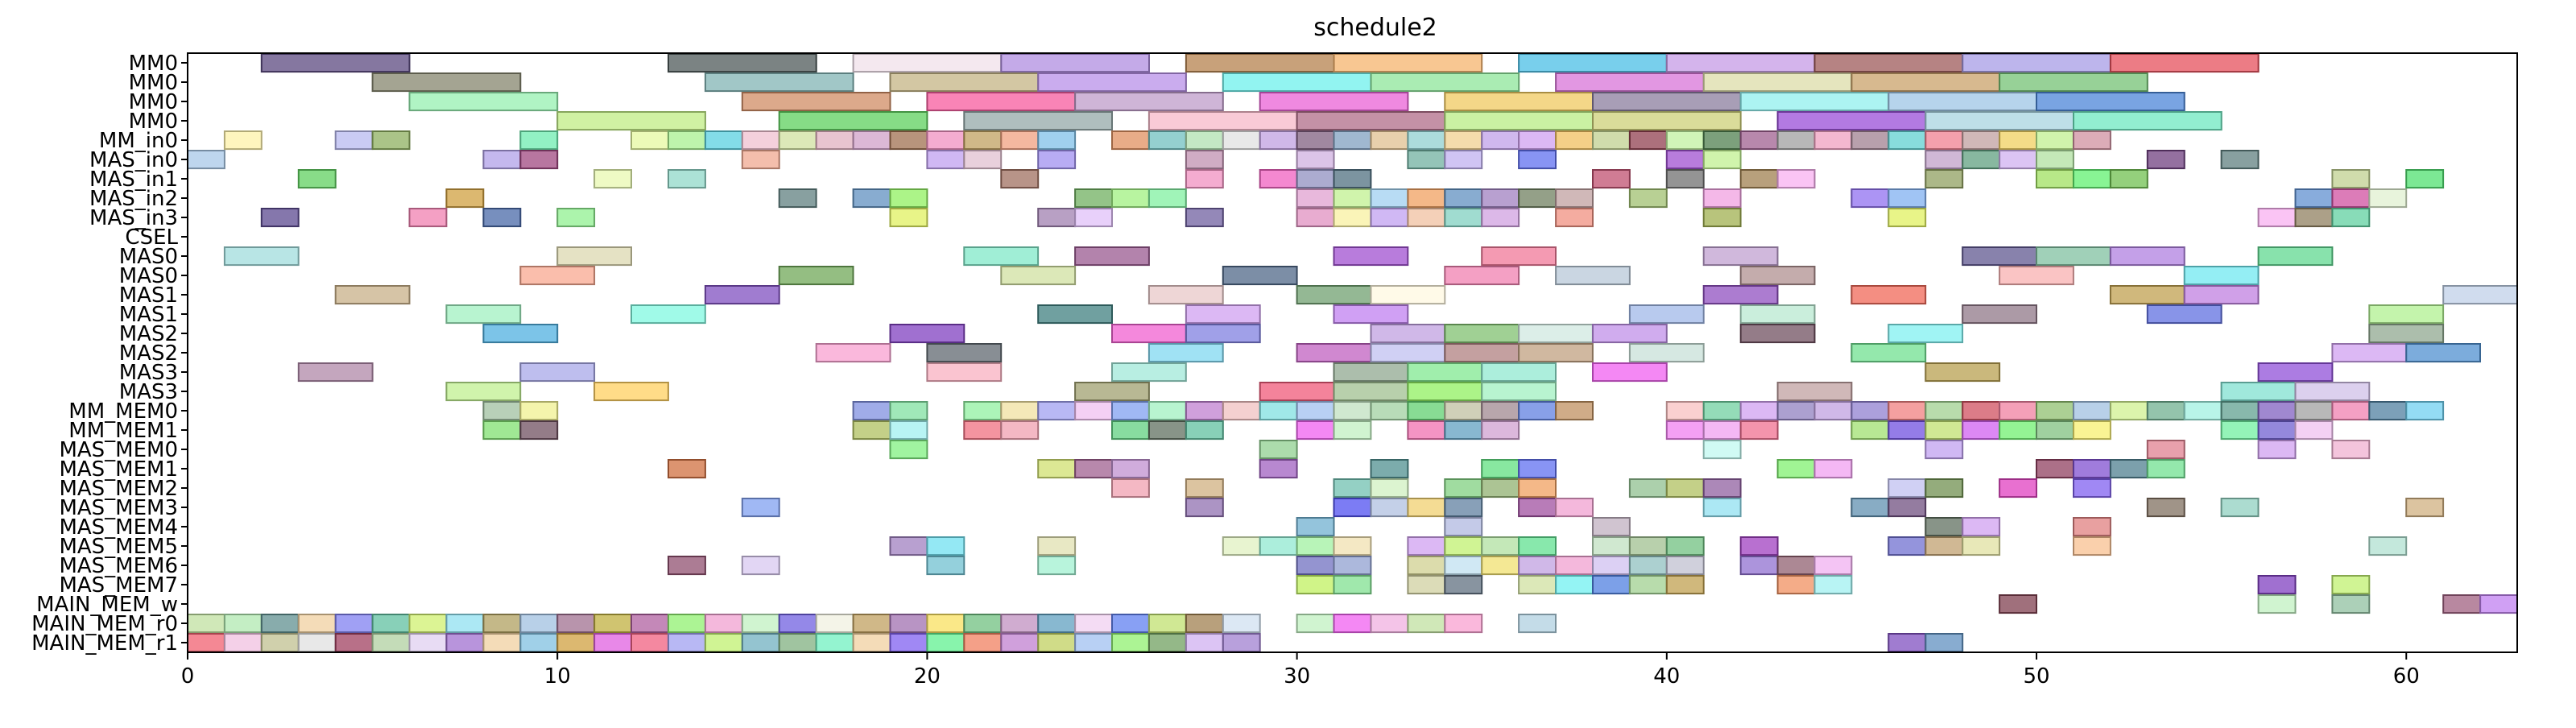  What do you see at coordinates (1297, 677) in the screenshot?
I see `x-tick-label: 30` at bounding box center [1297, 677].